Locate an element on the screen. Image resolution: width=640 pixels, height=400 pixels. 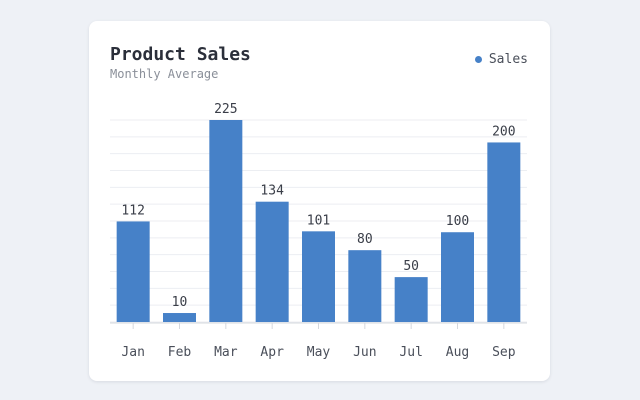
data-label-jan: 112 is located at coordinates (132, 210).